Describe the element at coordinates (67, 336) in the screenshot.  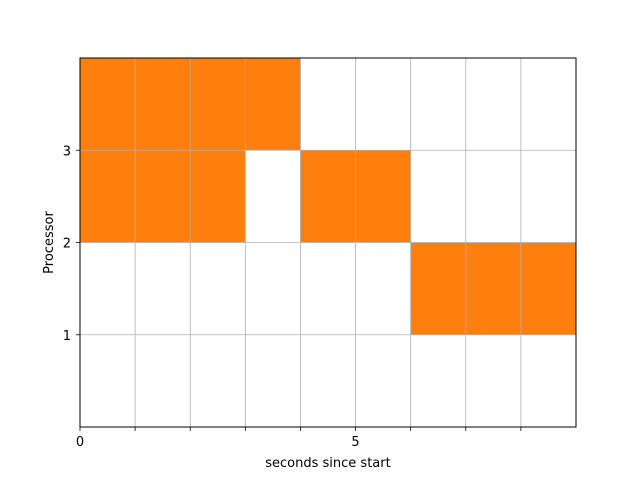
I see `y-tick-label-0: 1` at that location.